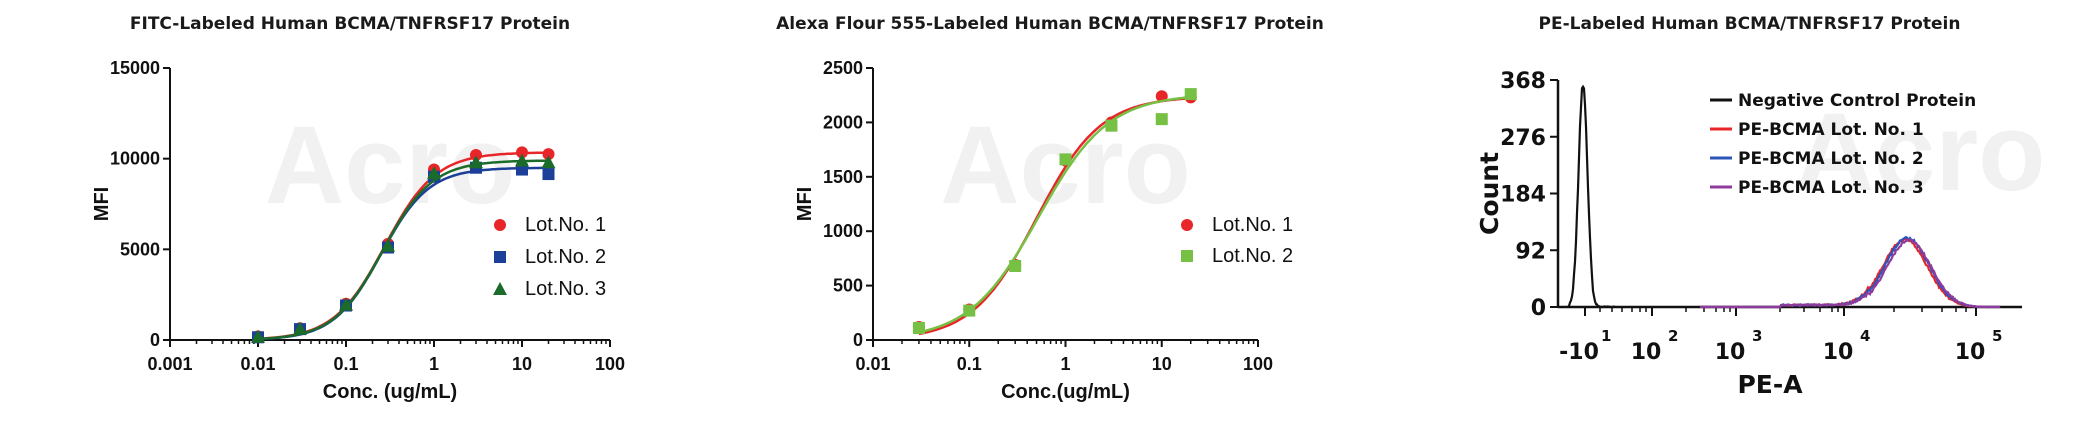  Describe the element at coordinates (843, 122) in the screenshot. I see `y-tick-label: 2000` at that location.